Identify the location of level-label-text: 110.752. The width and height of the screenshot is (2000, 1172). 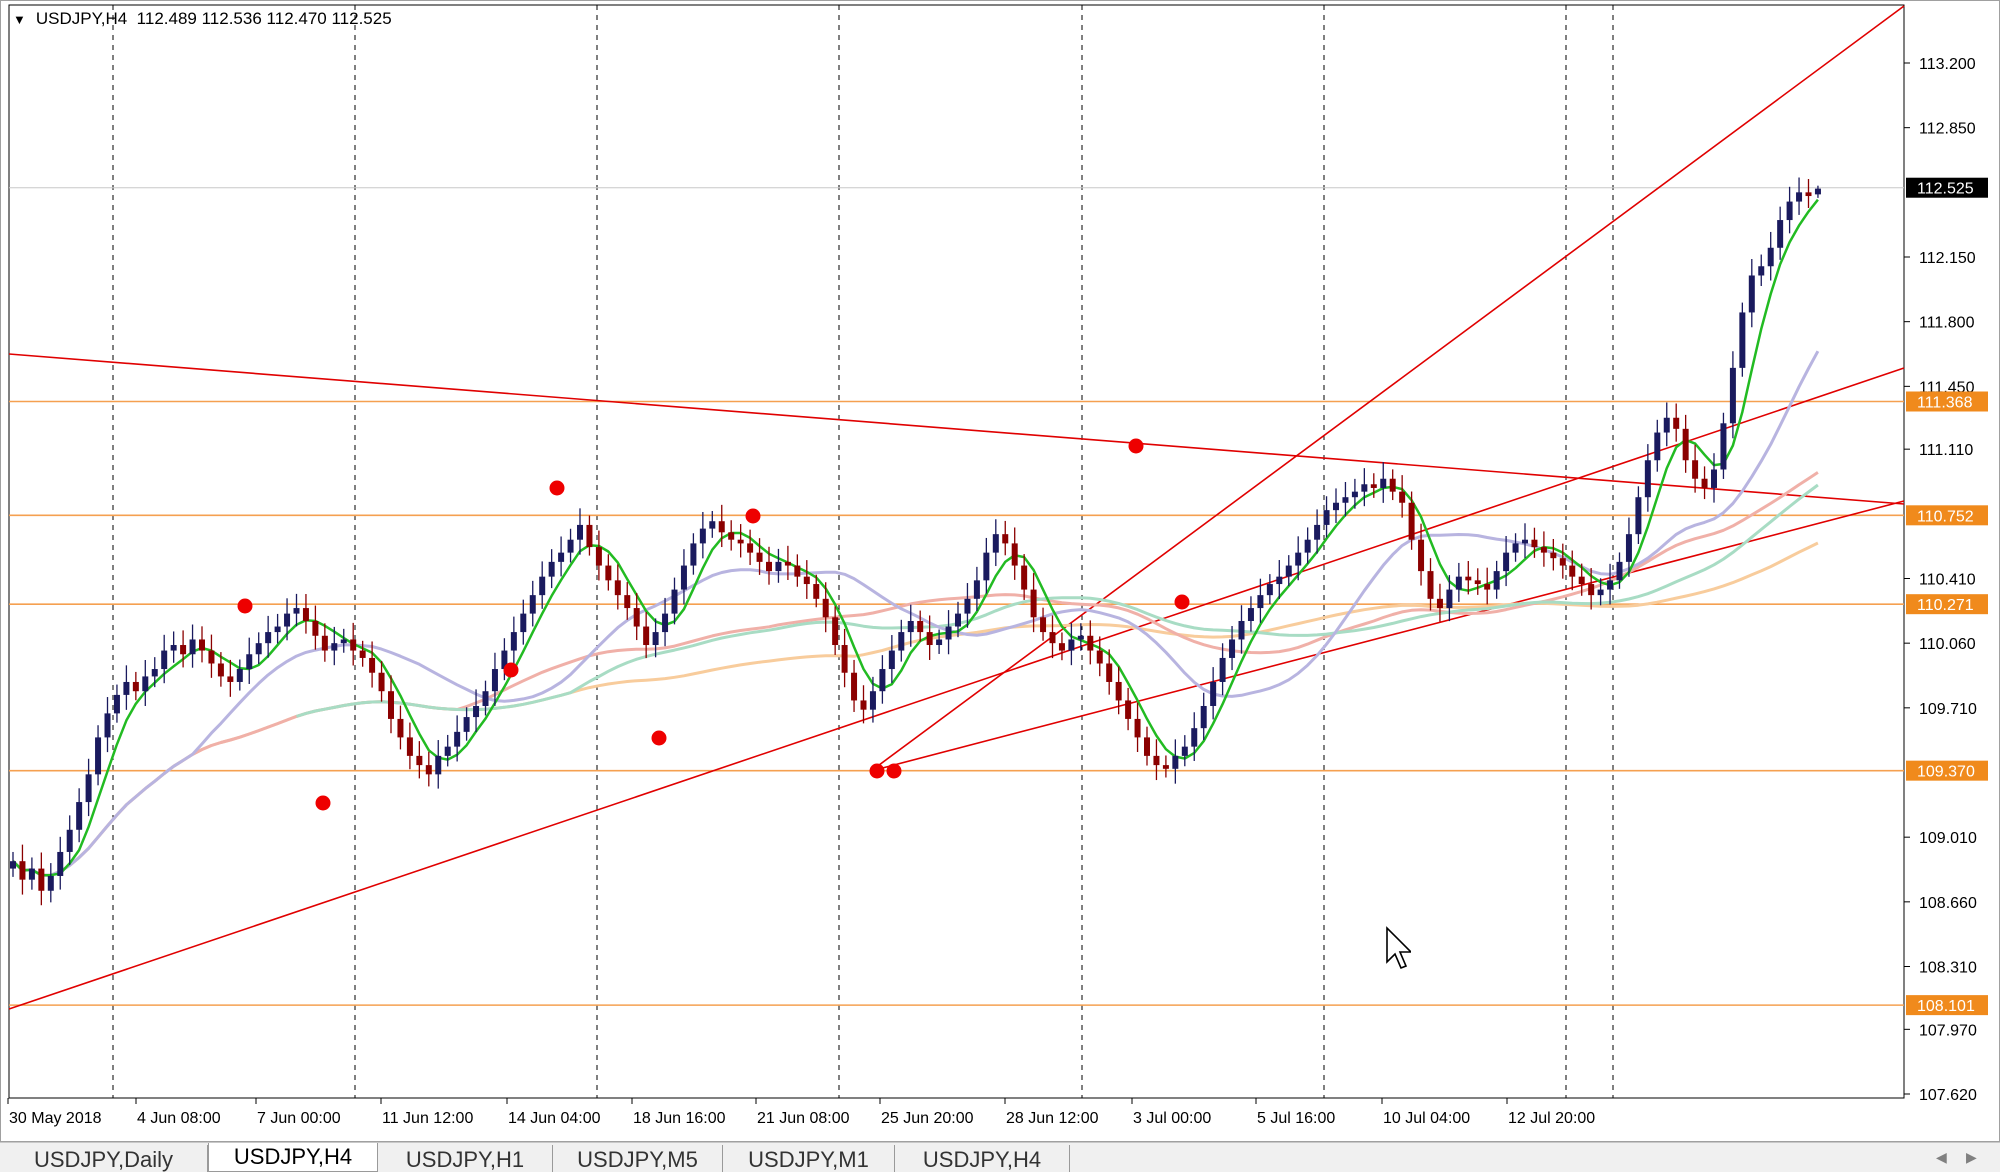
(1945, 516).